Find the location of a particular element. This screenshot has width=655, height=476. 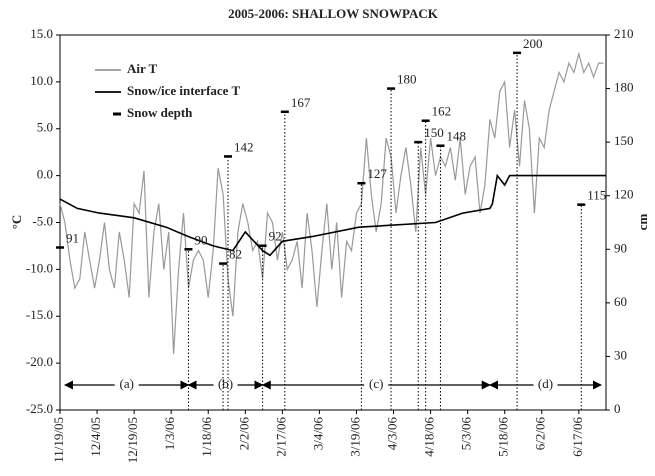

x-tick-label: 5/3/06 is located at coordinates (466, 434).